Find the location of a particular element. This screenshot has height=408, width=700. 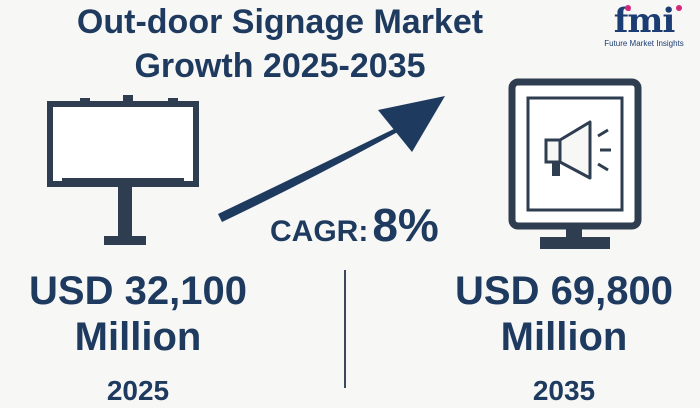

end-stat: USD 69,800 Million 2035 is located at coordinates (564, 338).